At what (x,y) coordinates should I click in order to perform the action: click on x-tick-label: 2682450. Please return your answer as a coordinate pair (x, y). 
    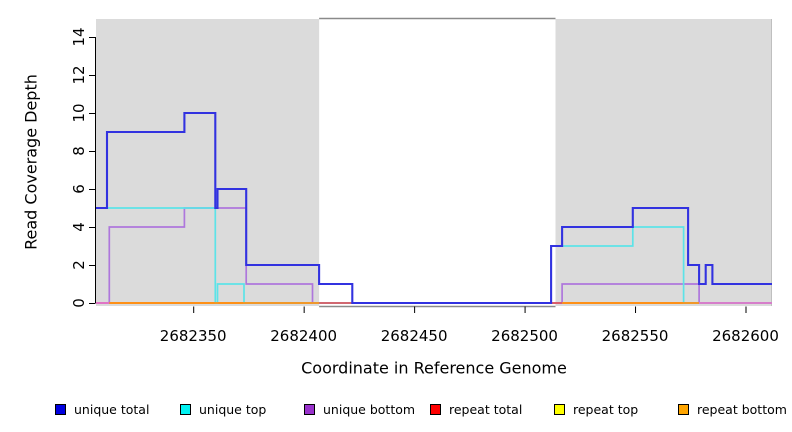
    Looking at the image, I should click on (414, 336).